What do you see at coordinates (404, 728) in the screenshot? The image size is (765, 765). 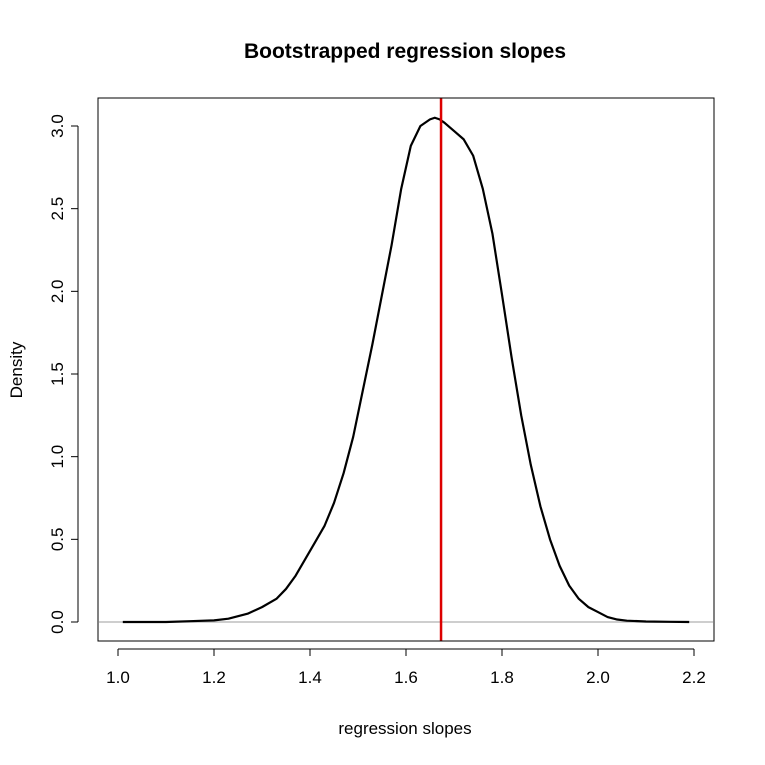 I see `x-axis-label: regression slopes` at bounding box center [404, 728].